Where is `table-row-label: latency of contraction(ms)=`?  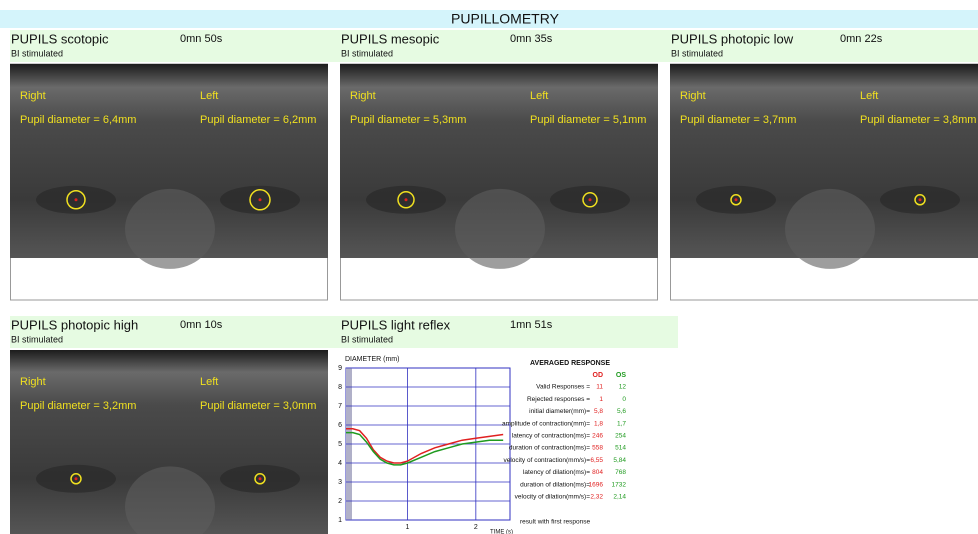
table-row-label: latency of contraction(ms)= is located at coordinates (551, 436).